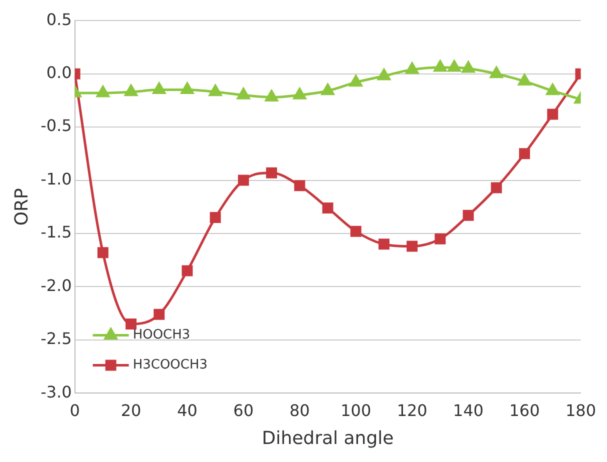 The image size is (607, 462). Describe the element at coordinates (299, 410) in the screenshot. I see `x-tick-label: 80` at that location.